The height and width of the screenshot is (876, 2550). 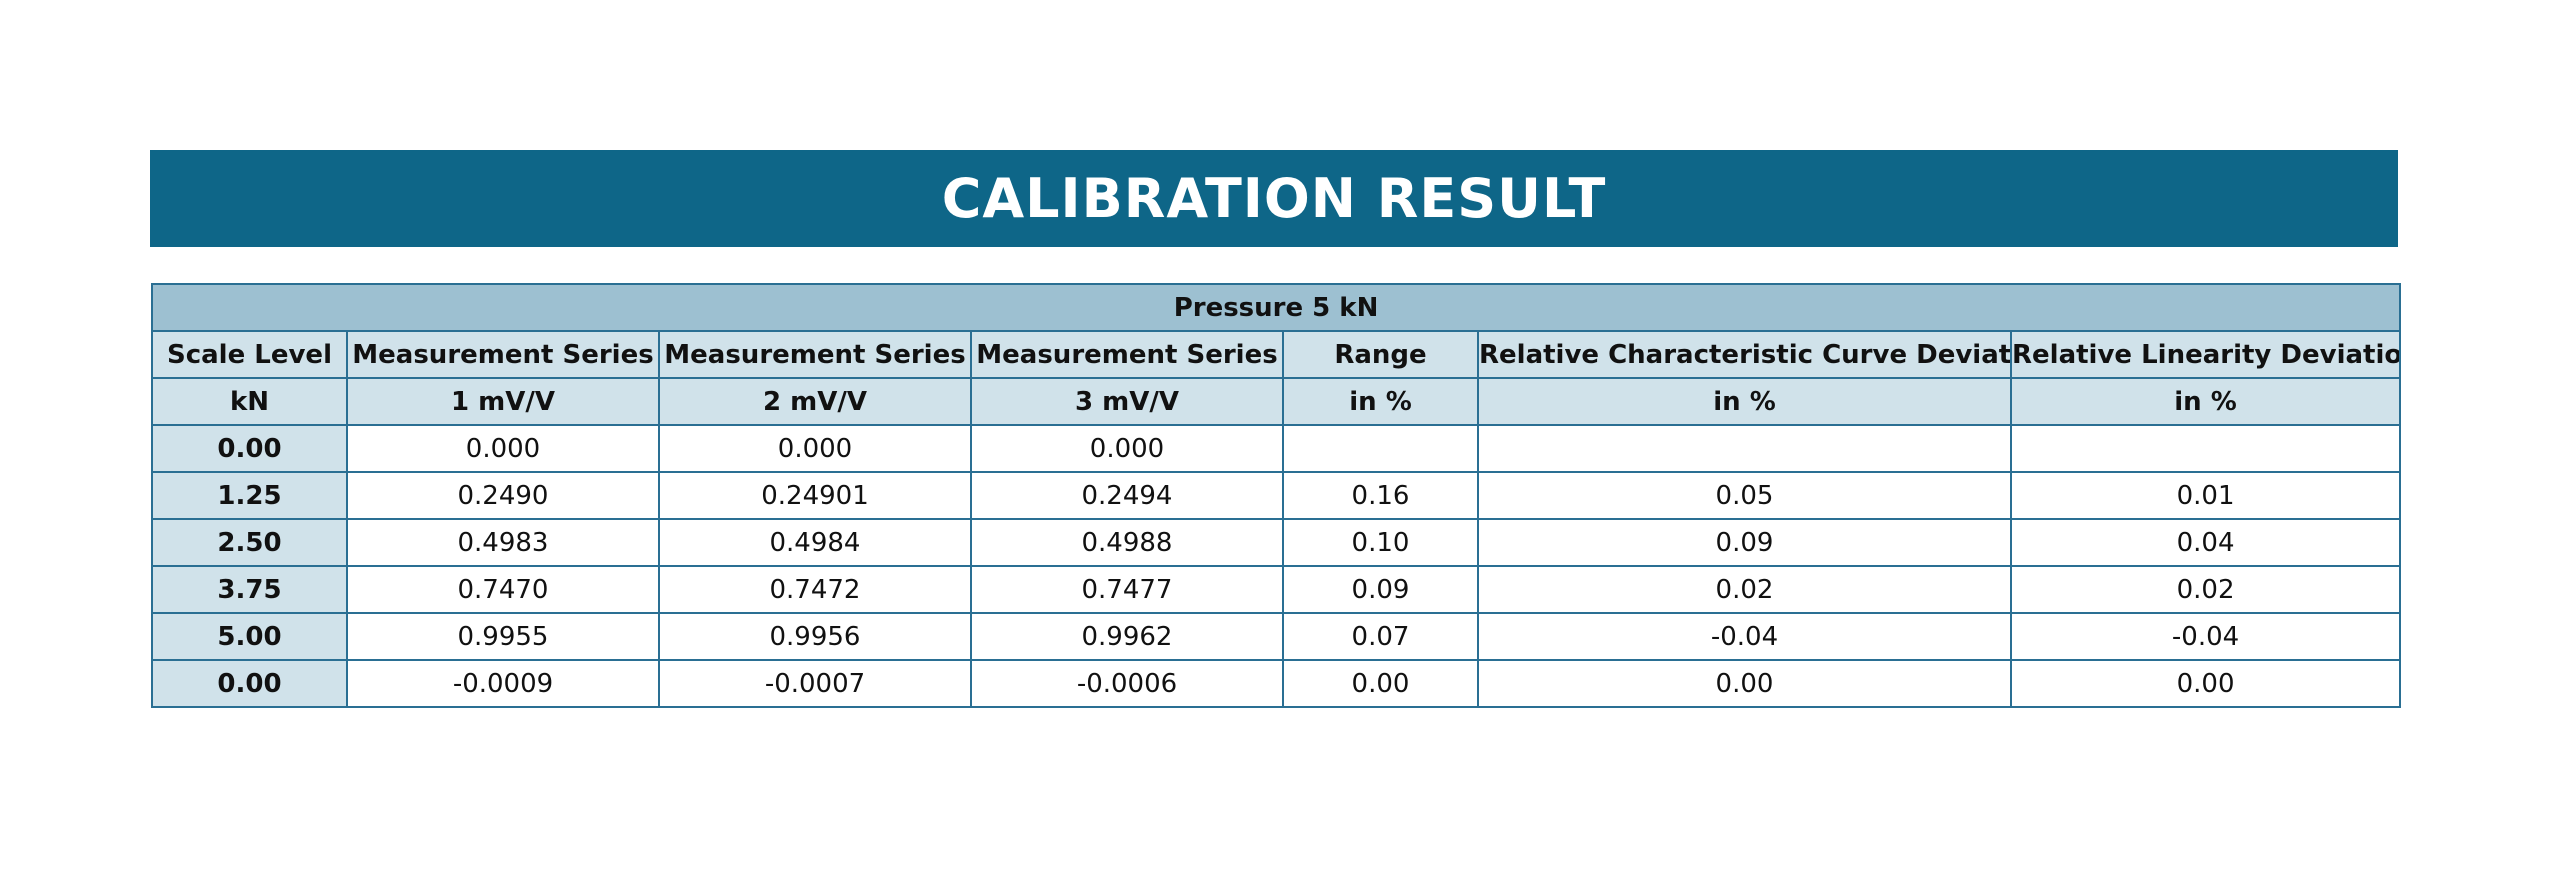 I want to click on value-cell: -0.0007, so click(x=815, y=683).